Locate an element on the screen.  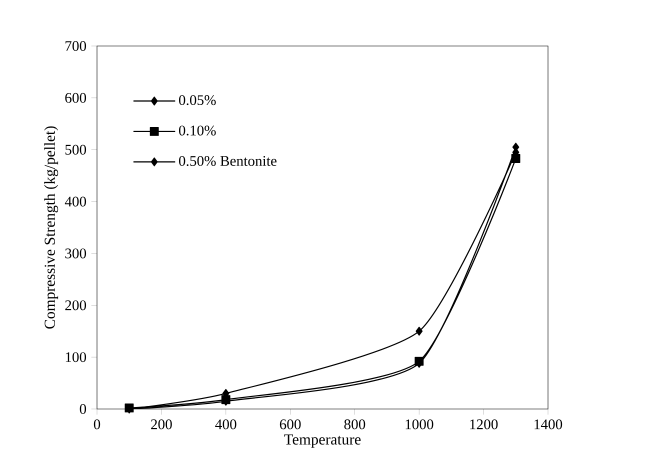
y-tick-label: 500 is located at coordinates (75, 149).